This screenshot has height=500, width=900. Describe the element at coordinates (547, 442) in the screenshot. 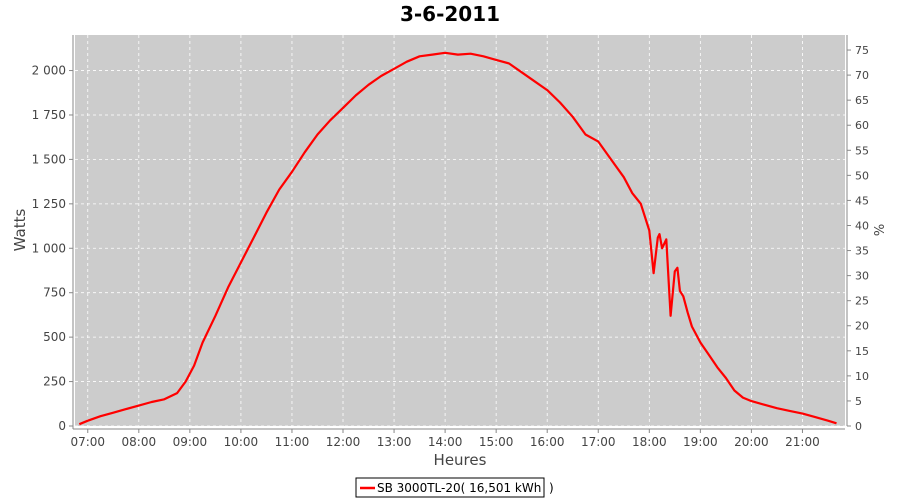

I see `x-tick-label: 16:00` at that location.